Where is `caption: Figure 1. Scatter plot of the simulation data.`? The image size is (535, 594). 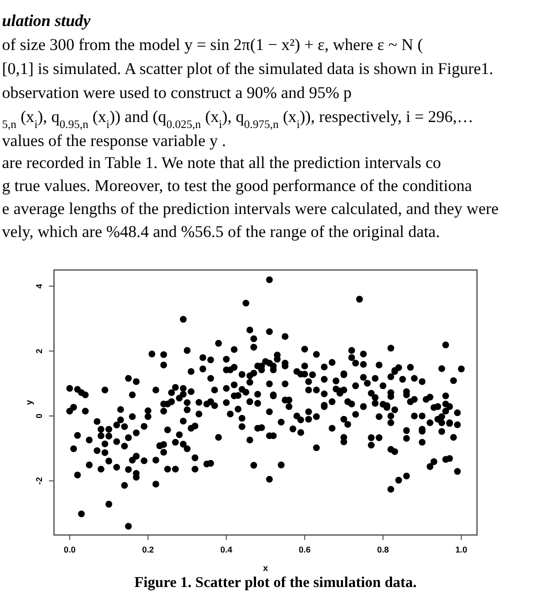
caption: Figure 1. Scatter plot of the simulation data. is located at coordinates (275, 583).